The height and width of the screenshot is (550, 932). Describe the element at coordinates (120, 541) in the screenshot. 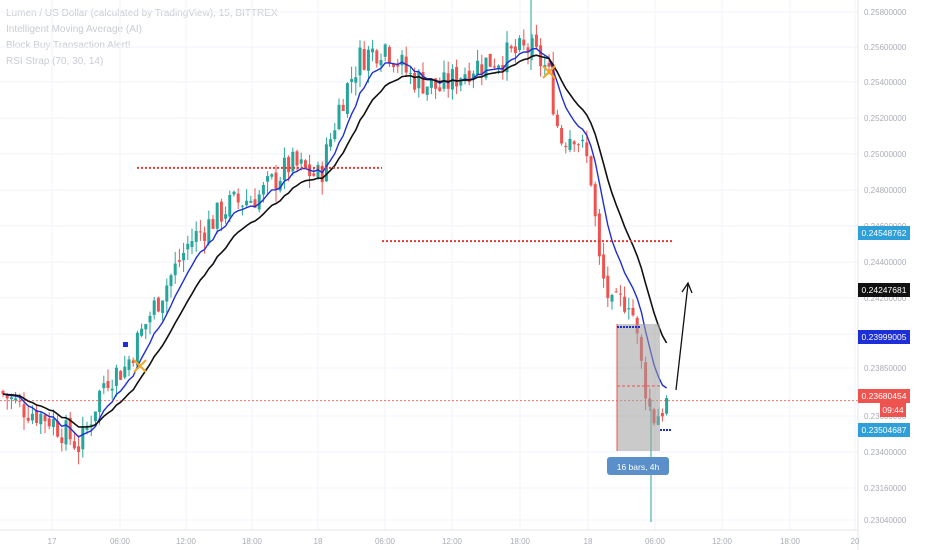

I see `x-tick-label: 06:00` at that location.